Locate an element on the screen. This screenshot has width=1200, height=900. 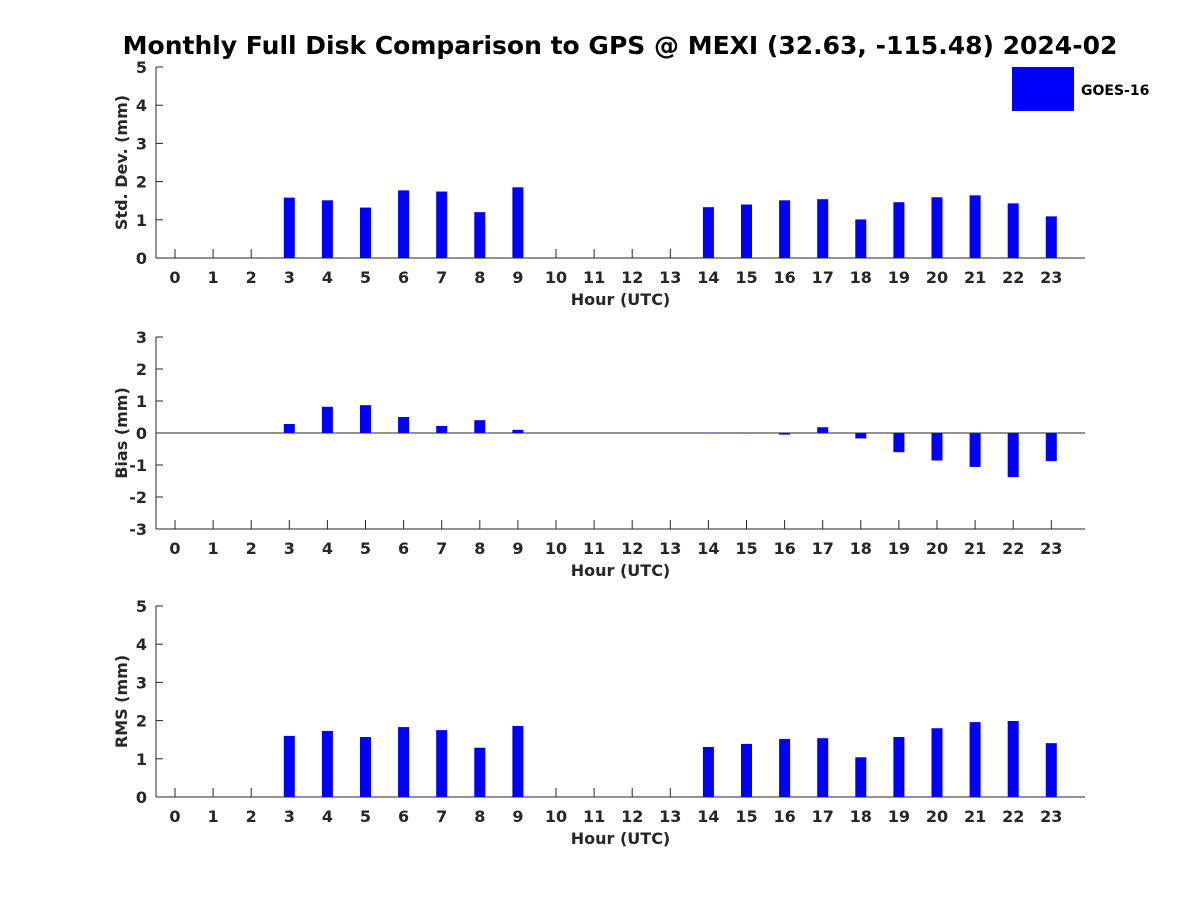
y-tick-label: -2 is located at coordinates (138, 497).